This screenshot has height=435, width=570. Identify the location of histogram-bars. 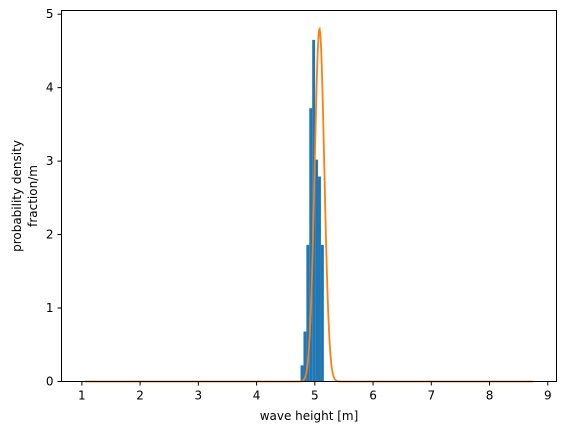
(312, 210).